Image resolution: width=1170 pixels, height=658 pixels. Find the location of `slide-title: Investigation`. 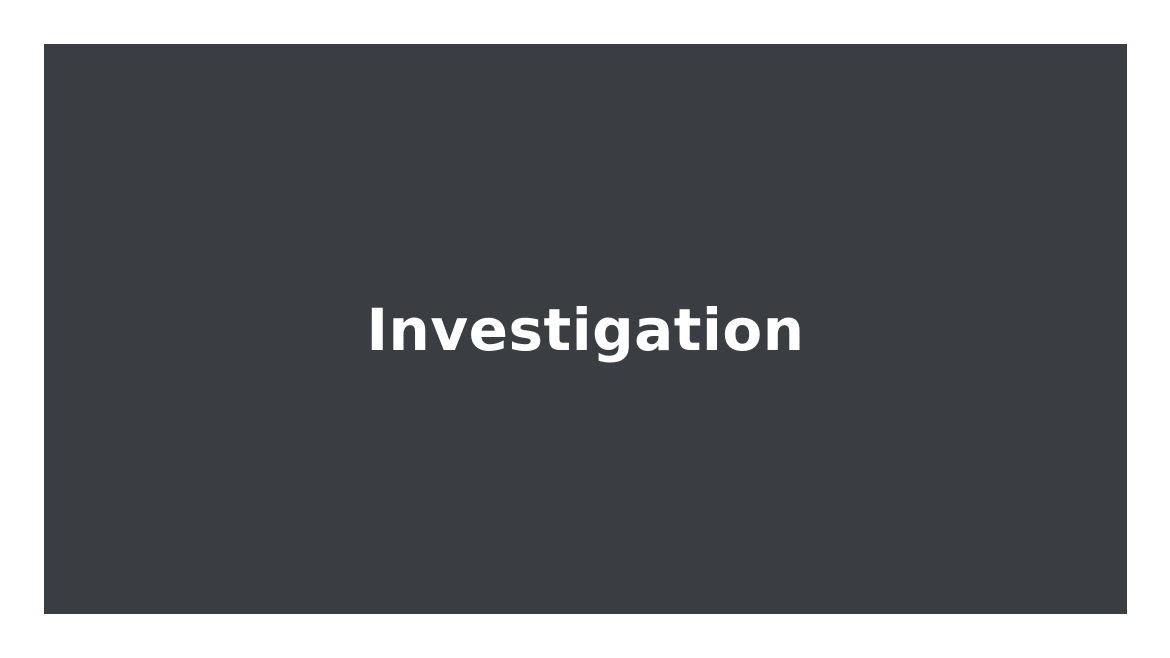

slide-title: Investigation is located at coordinates (585, 330).